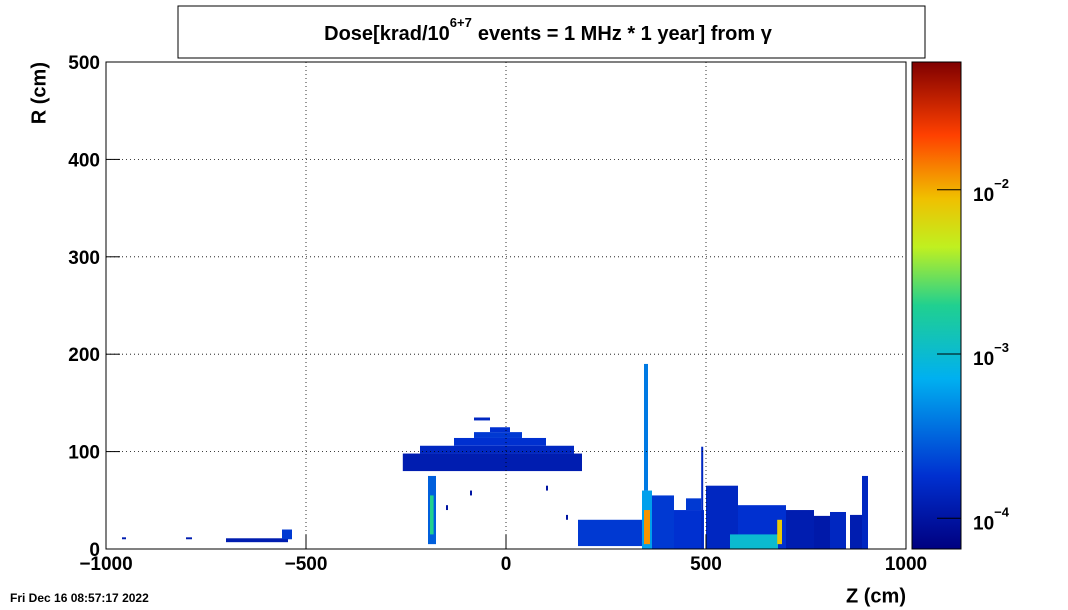  I want to click on timestamp: Fri Dec 16 08:57:17 2022, so click(79, 598).